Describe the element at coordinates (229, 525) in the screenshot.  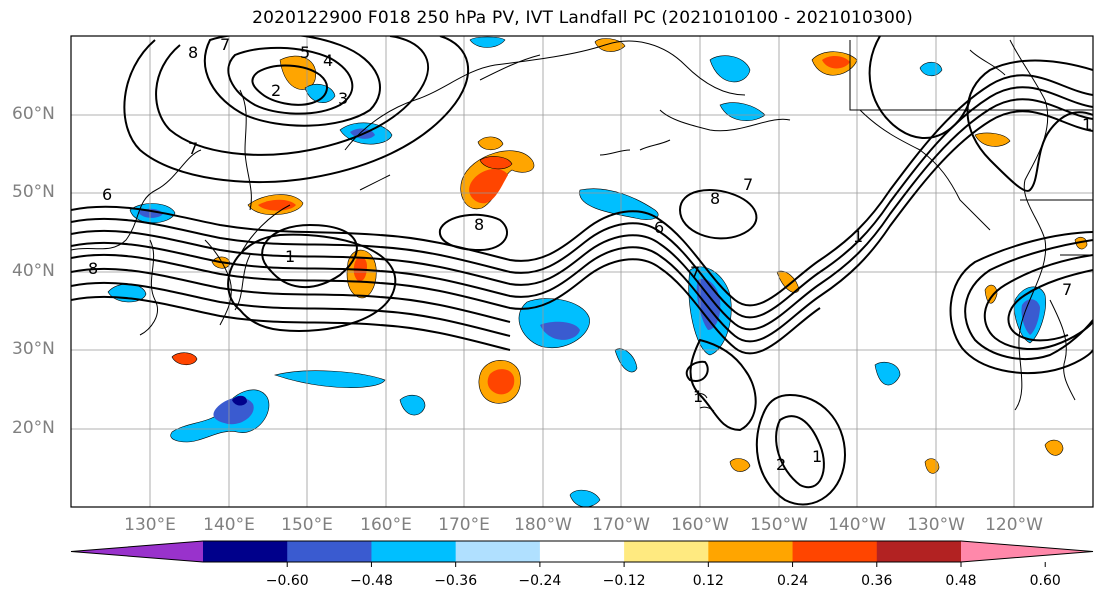
I see `lon-label-140e: 140°E` at that location.